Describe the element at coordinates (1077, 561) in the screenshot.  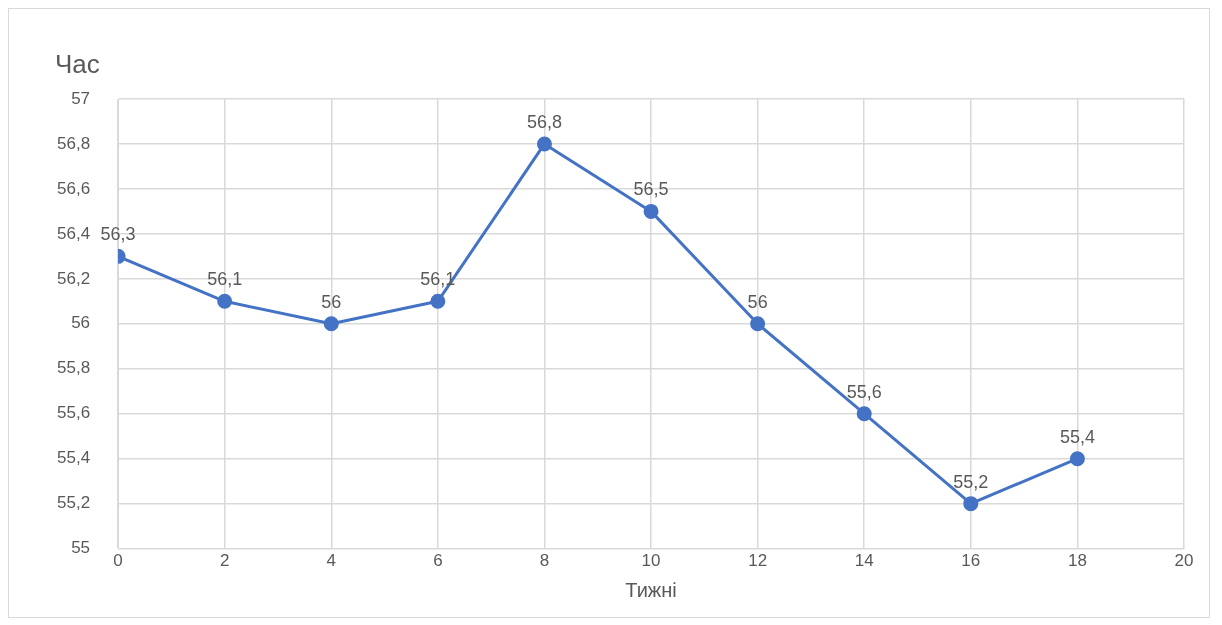
I see `x-tick-label: 18` at that location.